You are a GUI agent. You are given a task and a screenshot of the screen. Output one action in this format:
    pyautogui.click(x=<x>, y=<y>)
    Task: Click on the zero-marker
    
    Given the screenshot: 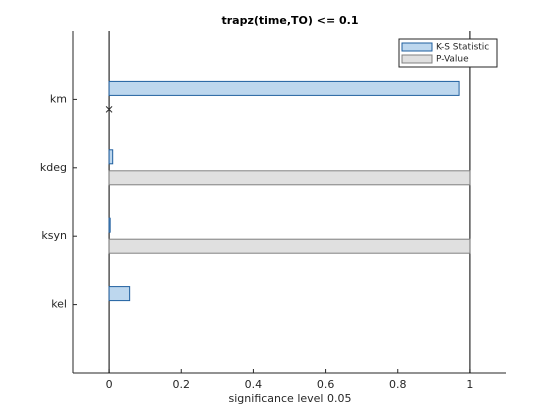 What is the action you would take?
    pyautogui.click(x=109, y=109)
    